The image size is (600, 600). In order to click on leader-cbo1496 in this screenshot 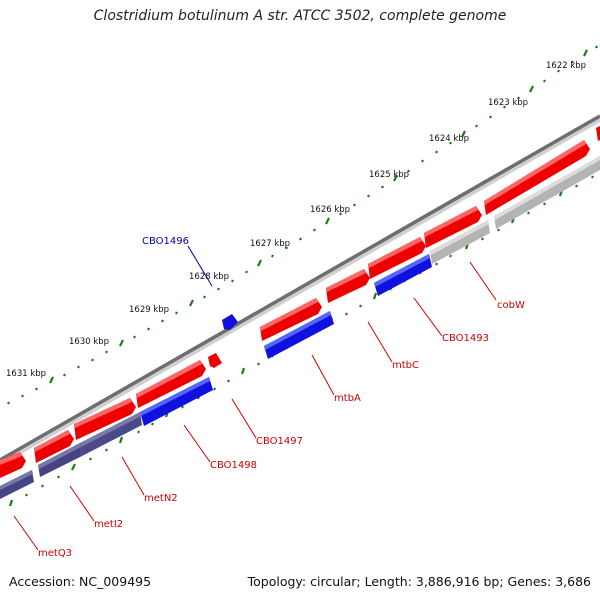, I will do `click(200, 266)`.